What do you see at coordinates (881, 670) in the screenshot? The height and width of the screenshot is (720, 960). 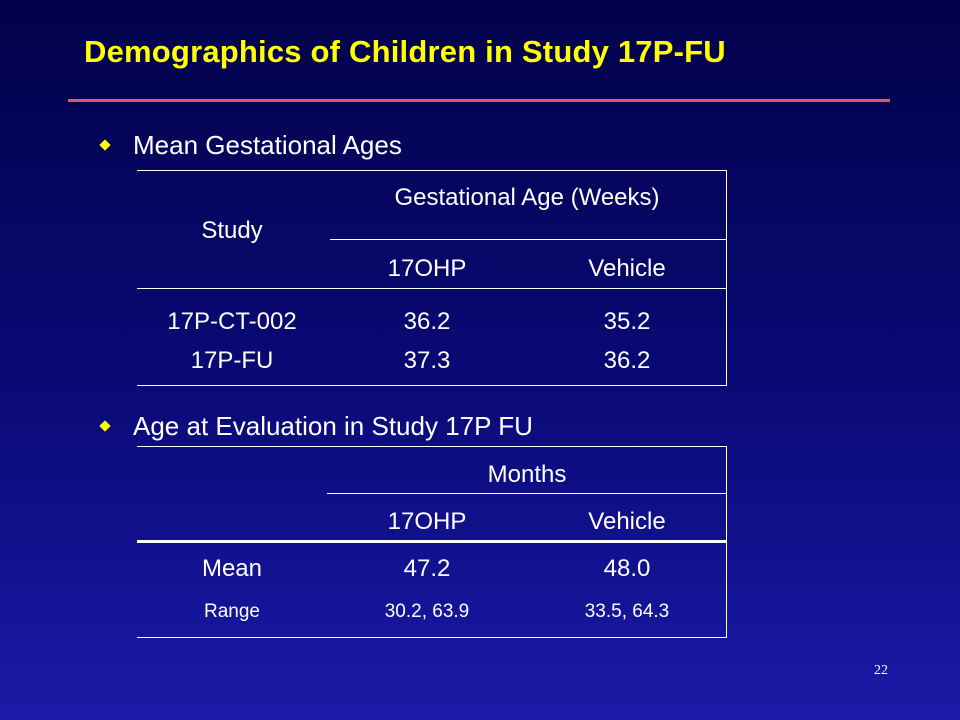 I see `page-number: 22` at bounding box center [881, 670].